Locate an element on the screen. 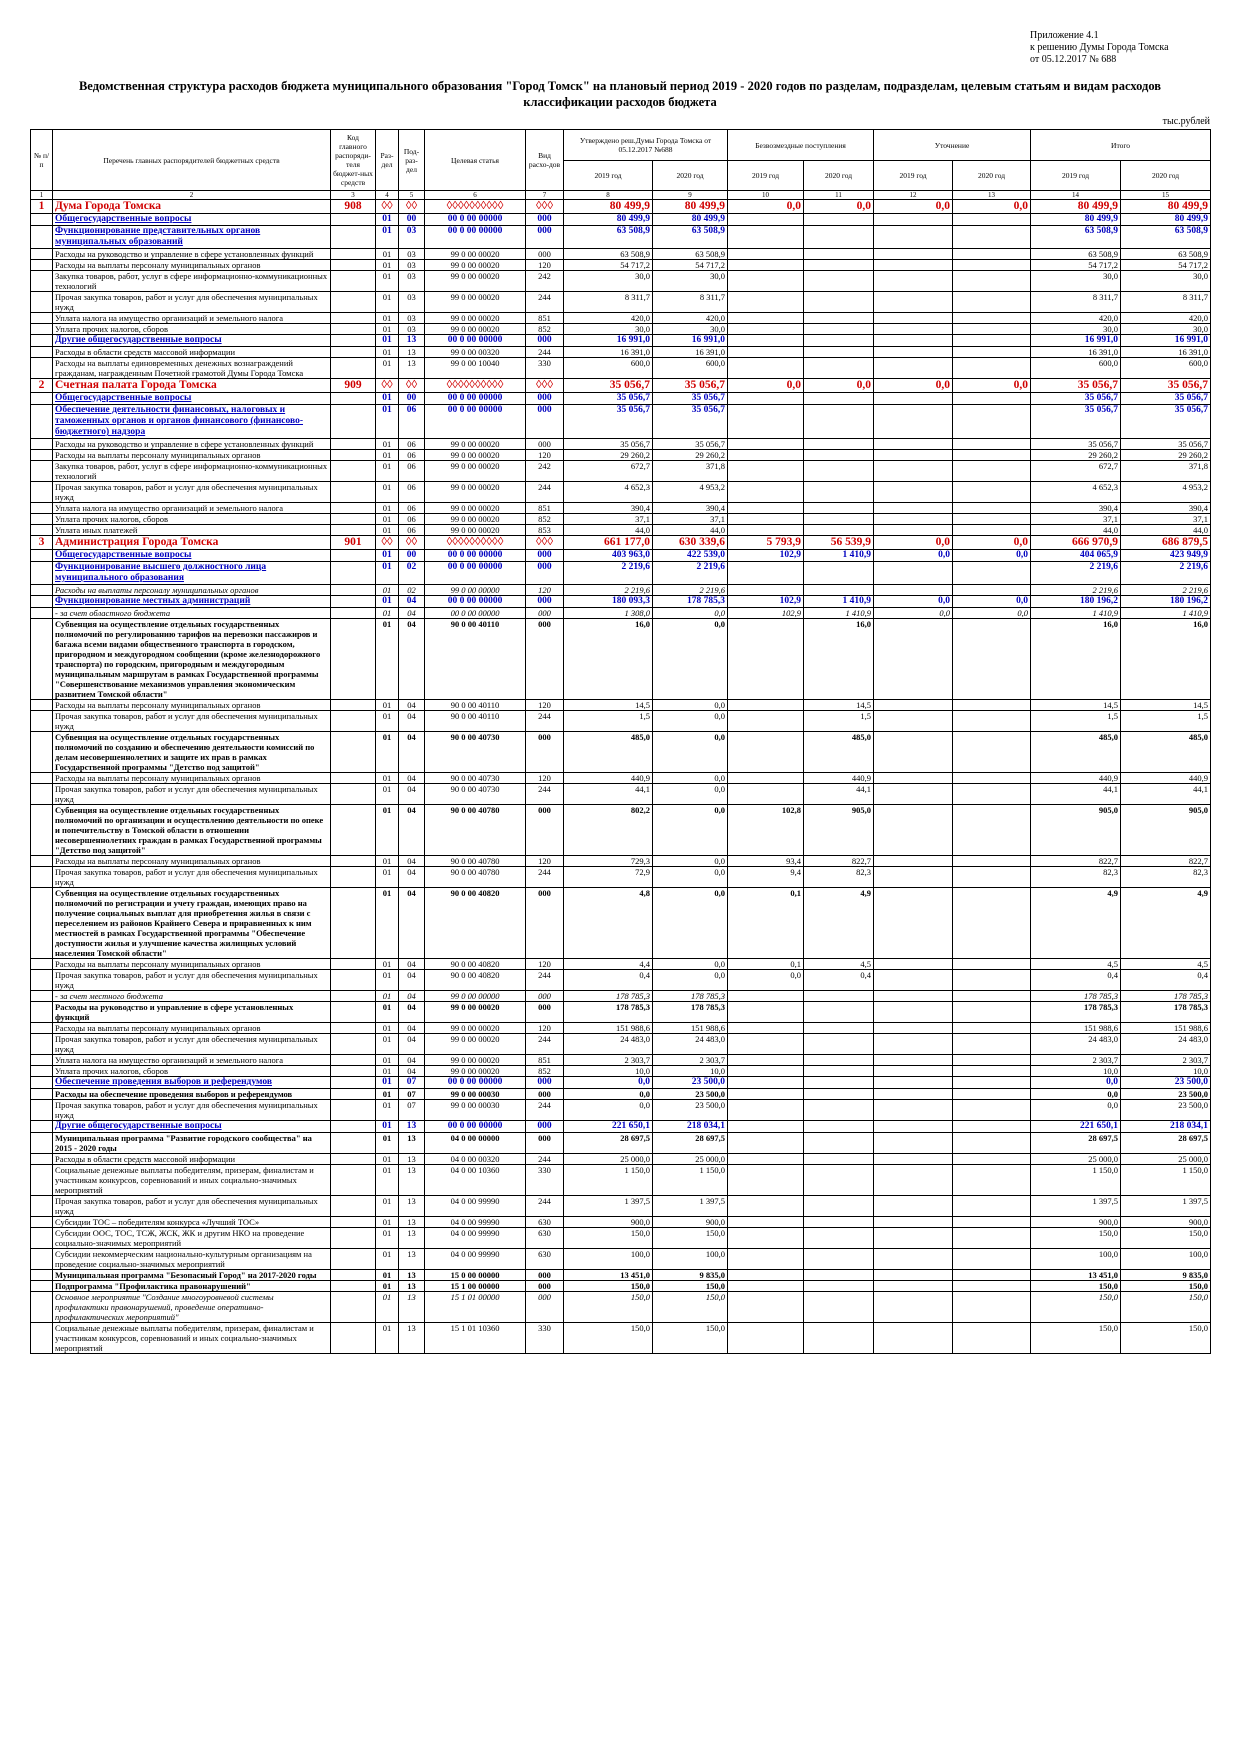 This screenshot has width=1240, height=1754. code-cell: 15 1 01 10360 is located at coordinates (475, 1338).